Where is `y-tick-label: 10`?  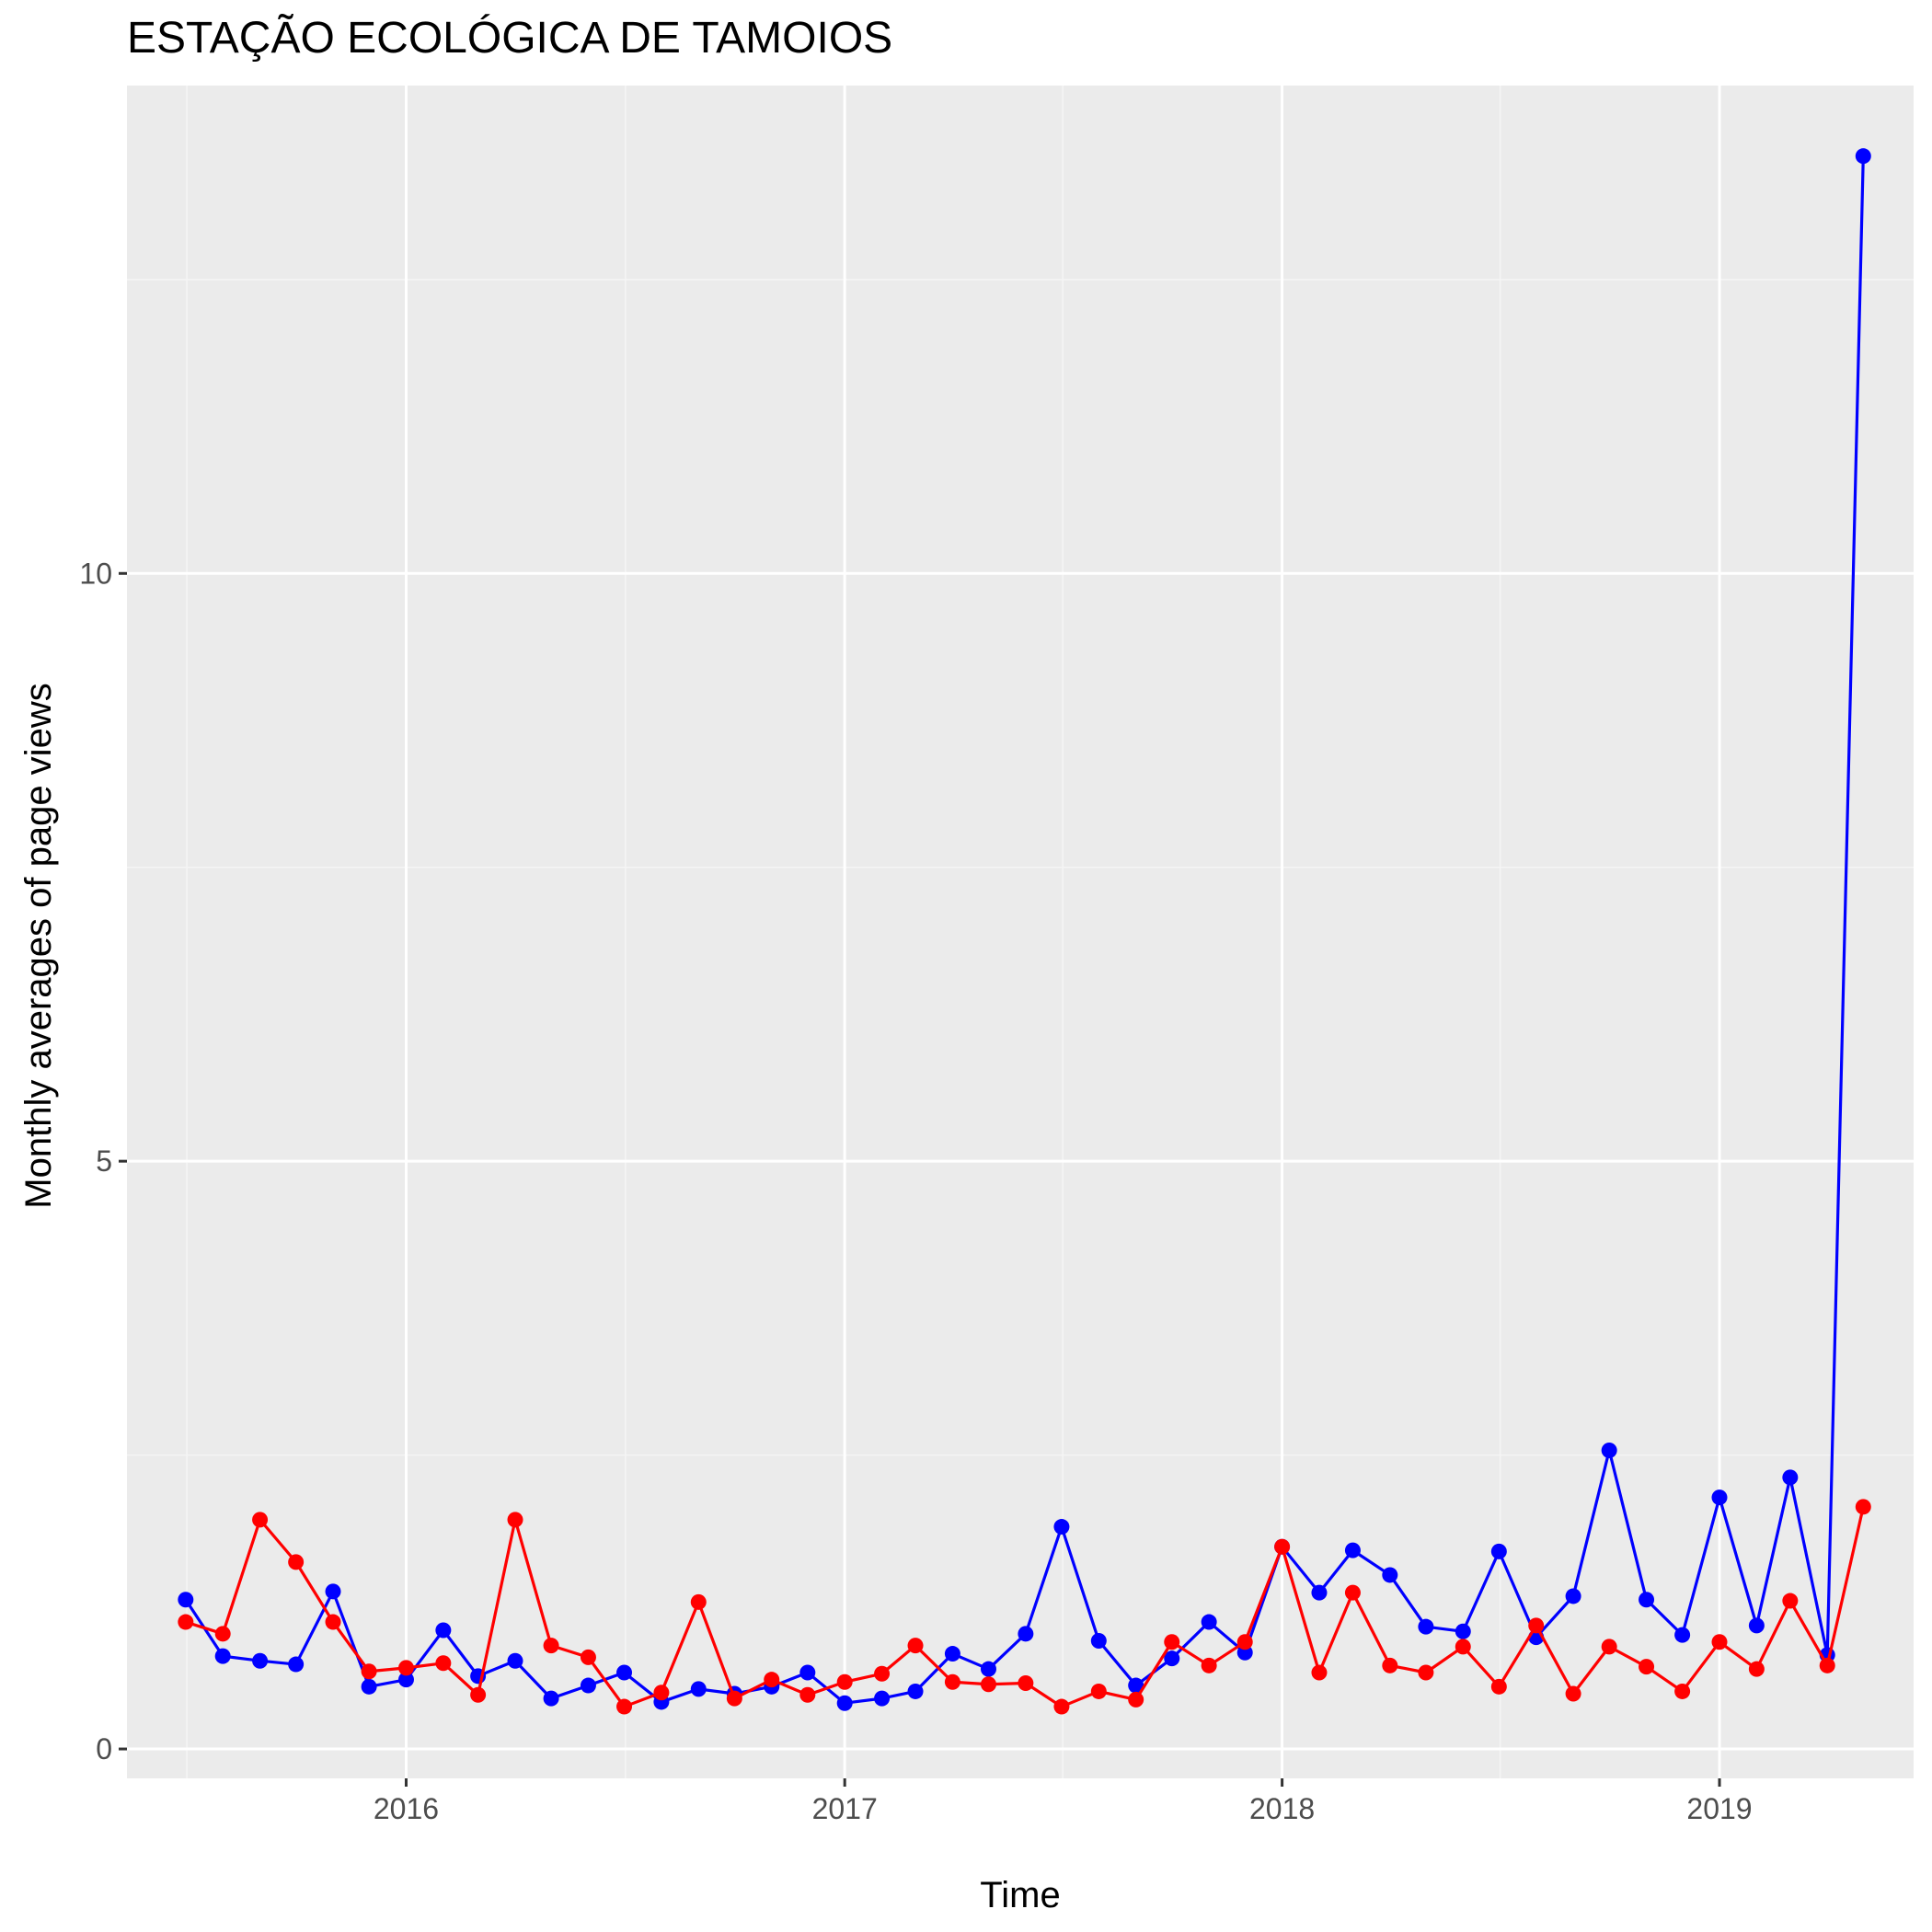 y-tick-label: 10 is located at coordinates (95, 573).